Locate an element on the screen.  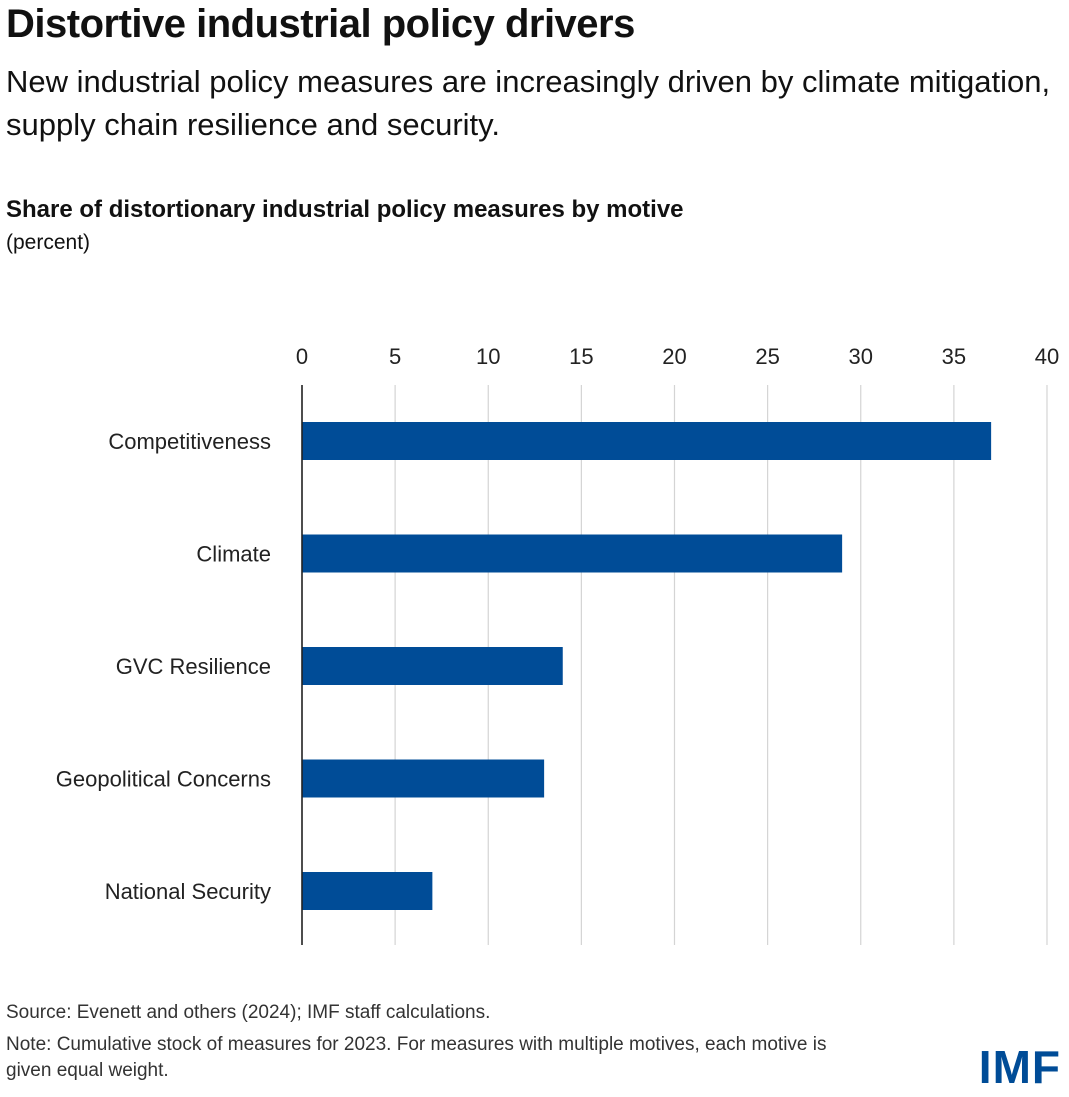
x-tick-label: 20 is located at coordinates (674, 356).